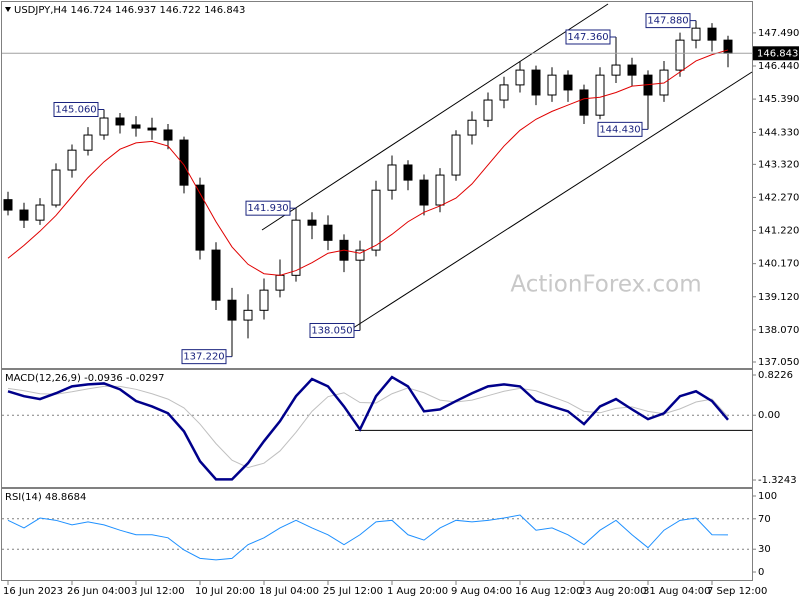 This screenshot has height=600, width=800. Describe the element at coordinates (75, 109) in the screenshot. I see `annotation-label: 145.060` at that location.